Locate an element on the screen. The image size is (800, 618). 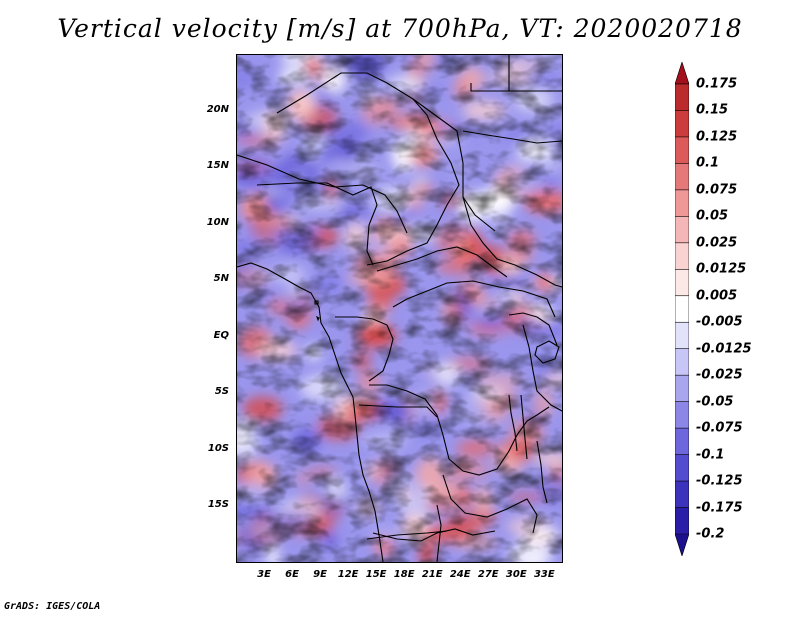
lon-label: 9E is located at coordinates (320, 574).